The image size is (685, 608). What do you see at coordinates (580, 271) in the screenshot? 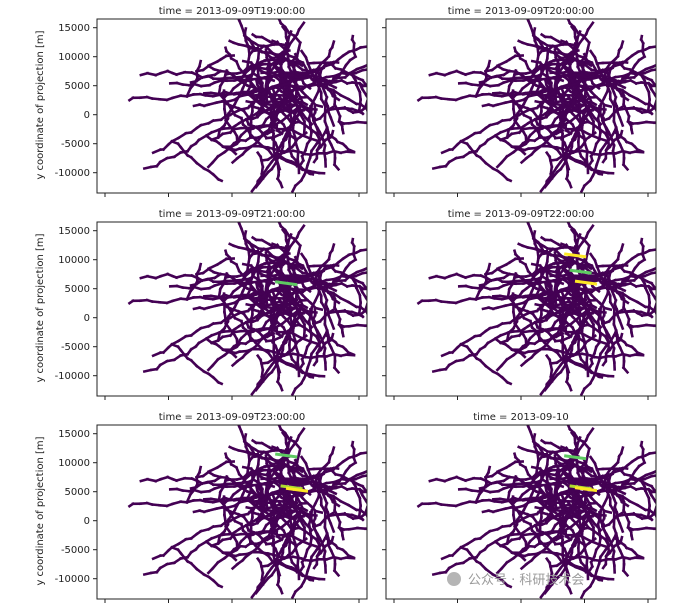
I see `active-segment` at bounding box center [580, 271].